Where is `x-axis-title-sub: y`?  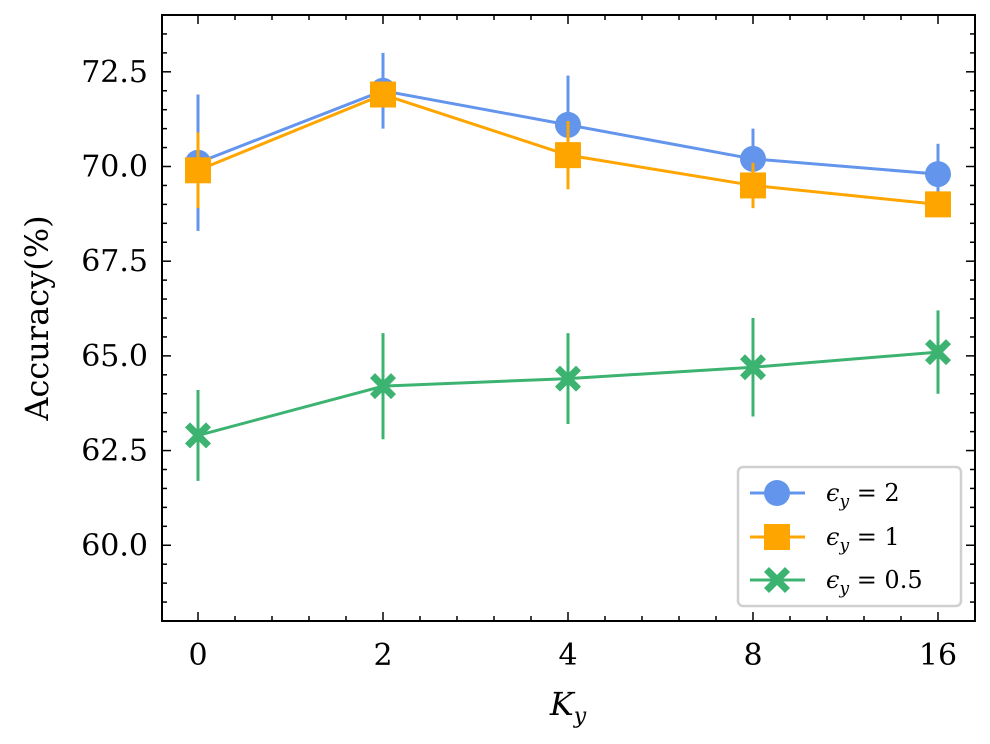 x-axis-title-sub: y is located at coordinates (580, 716).